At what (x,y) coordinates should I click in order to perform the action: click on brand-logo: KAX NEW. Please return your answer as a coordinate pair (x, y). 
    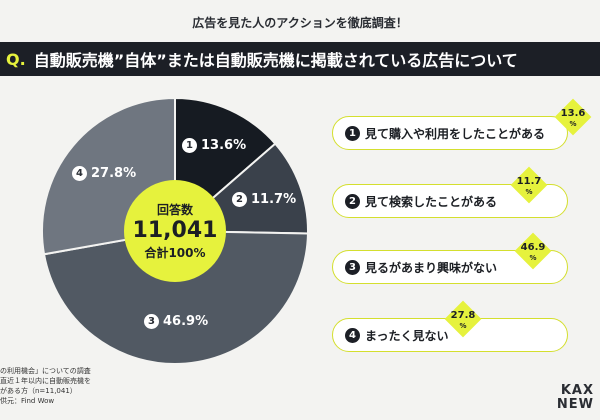
    Looking at the image, I should click on (575, 398).